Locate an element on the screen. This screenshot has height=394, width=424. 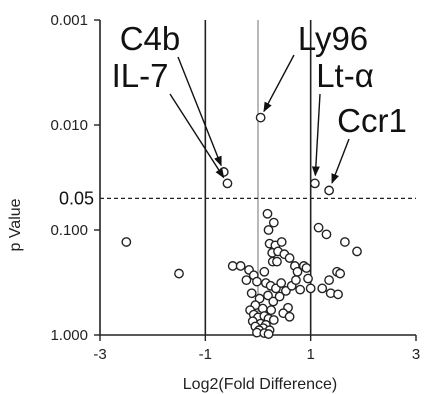
y-tick-label: 0.010 is located at coordinates (69, 125).